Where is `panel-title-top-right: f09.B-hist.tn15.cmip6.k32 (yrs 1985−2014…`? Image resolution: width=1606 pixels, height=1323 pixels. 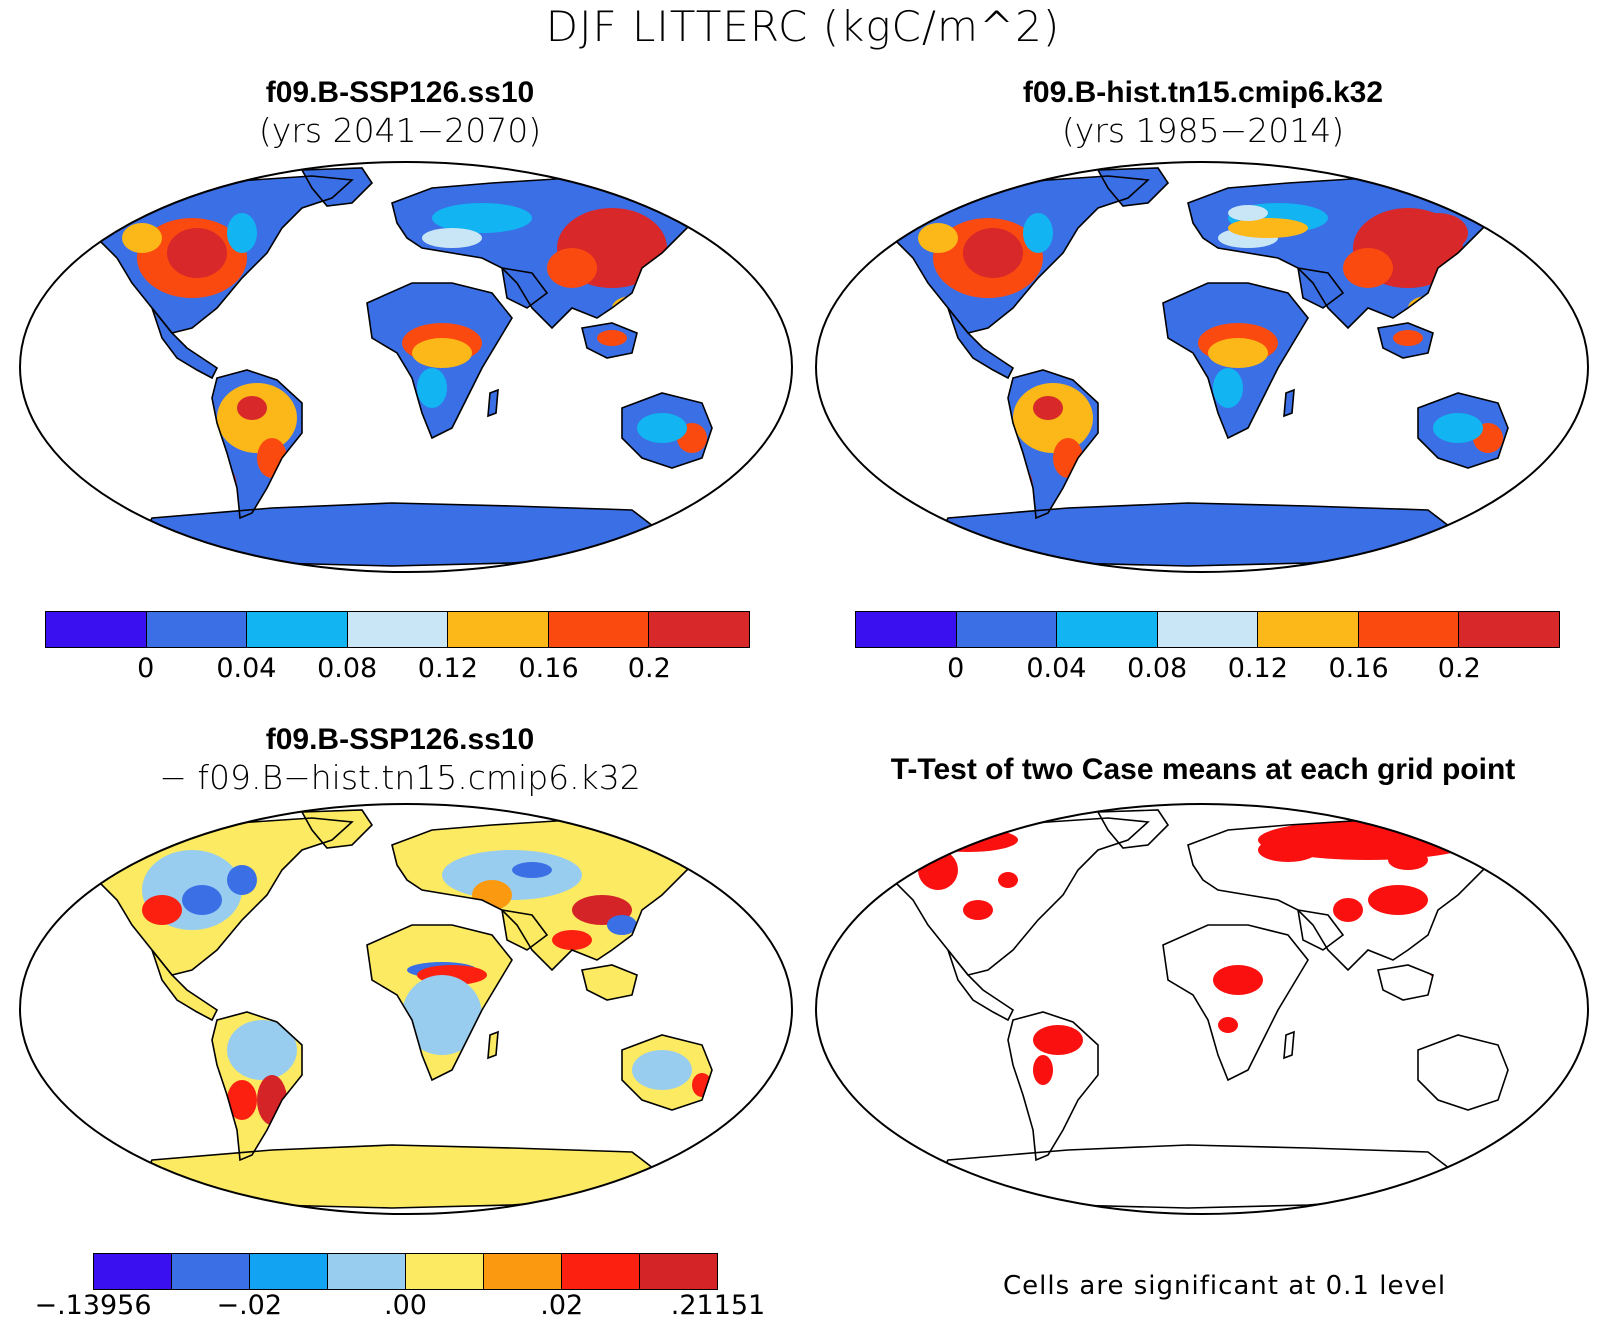 panel-title-top-right: f09.B-hist.tn15.cmip6.k32 (yrs 1985−2014… is located at coordinates (1203, 113).